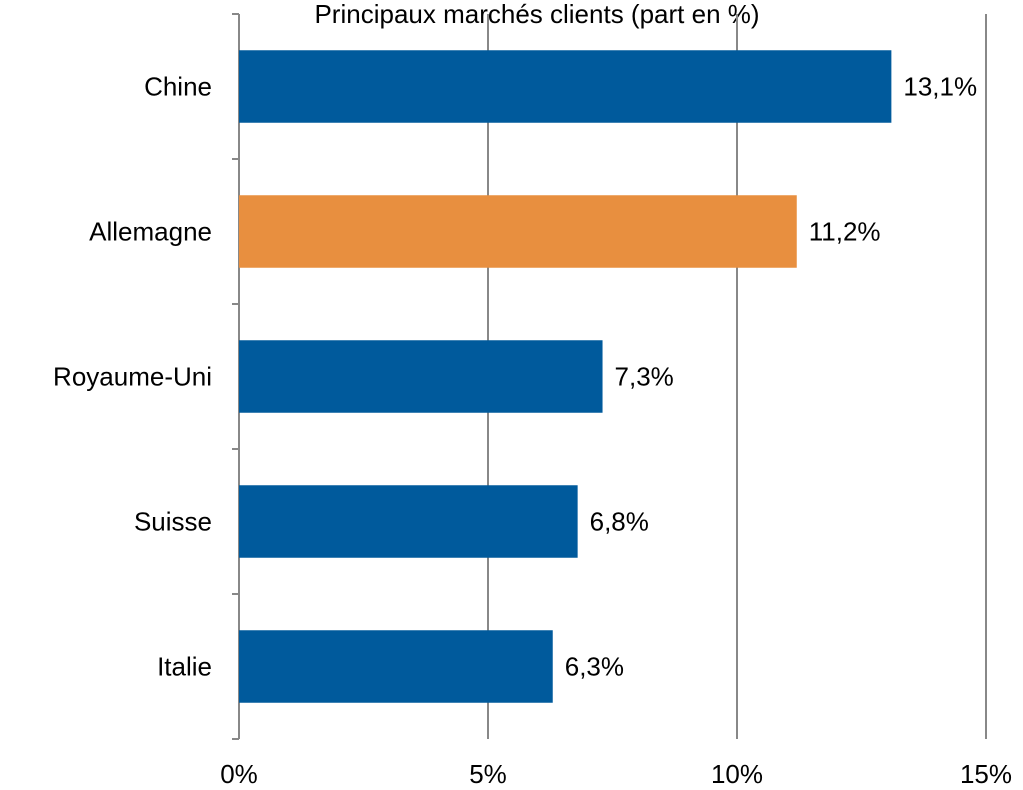 This screenshot has height=790, width=1023. Describe the element at coordinates (178, 86) in the screenshot. I see `y-tick-label: Chine` at that location.